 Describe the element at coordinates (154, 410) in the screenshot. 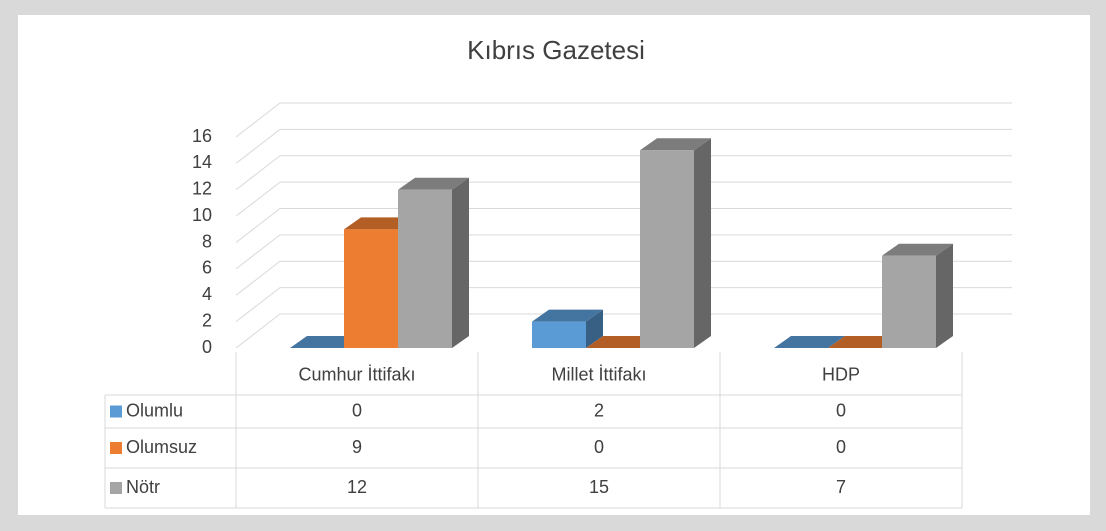

I see `legend-label: Olumlu` at that location.